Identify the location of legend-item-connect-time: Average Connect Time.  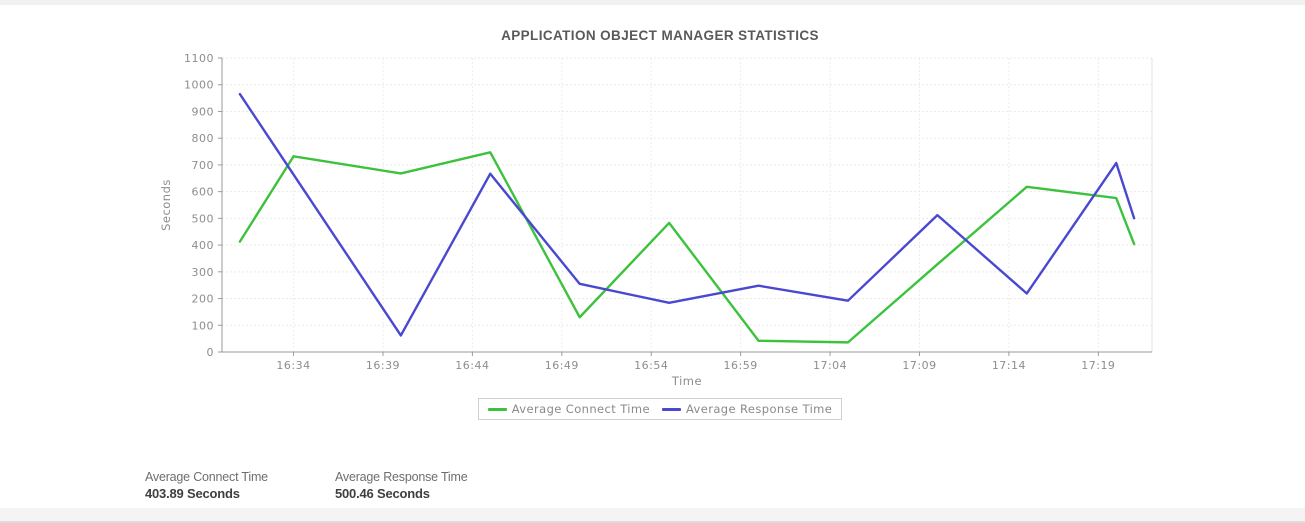
(568, 409).